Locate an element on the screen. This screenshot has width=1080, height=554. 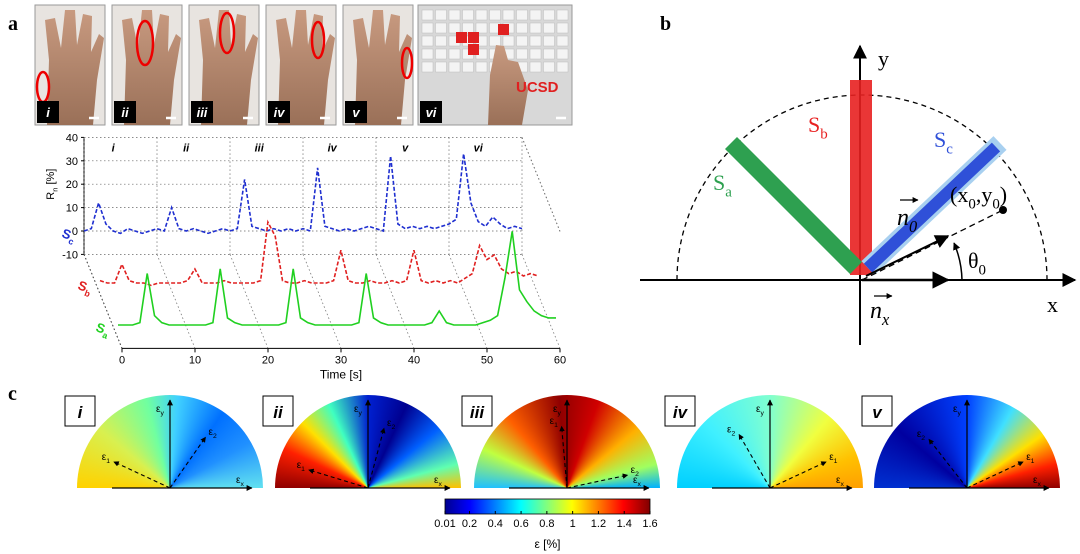
x-axis-title: Time [s] is located at coordinates (341, 374).